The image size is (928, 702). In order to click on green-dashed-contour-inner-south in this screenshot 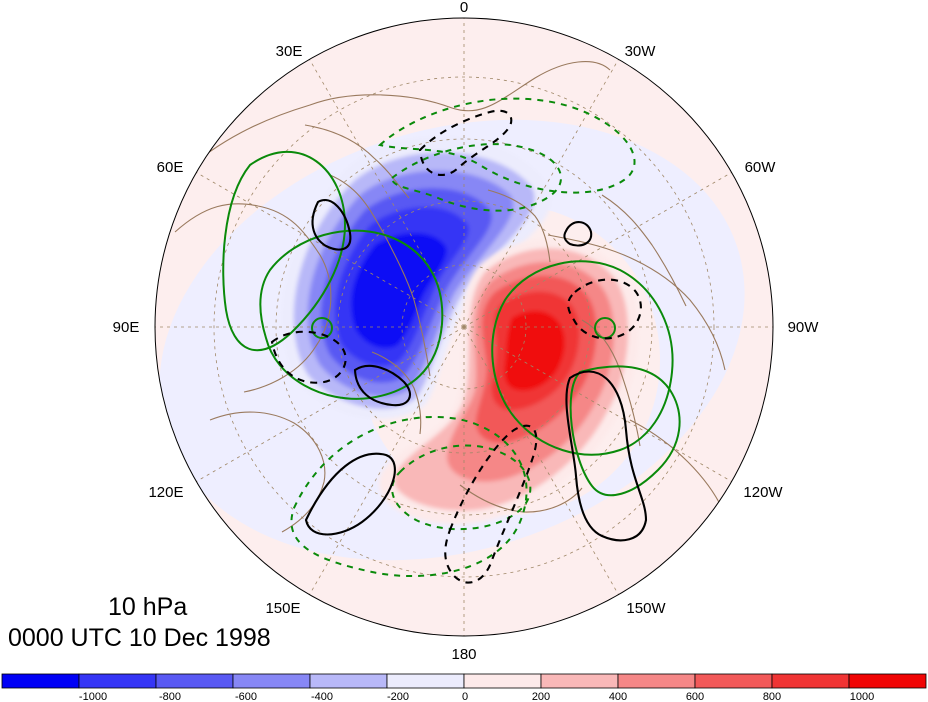, I will do `click(461, 487)`.